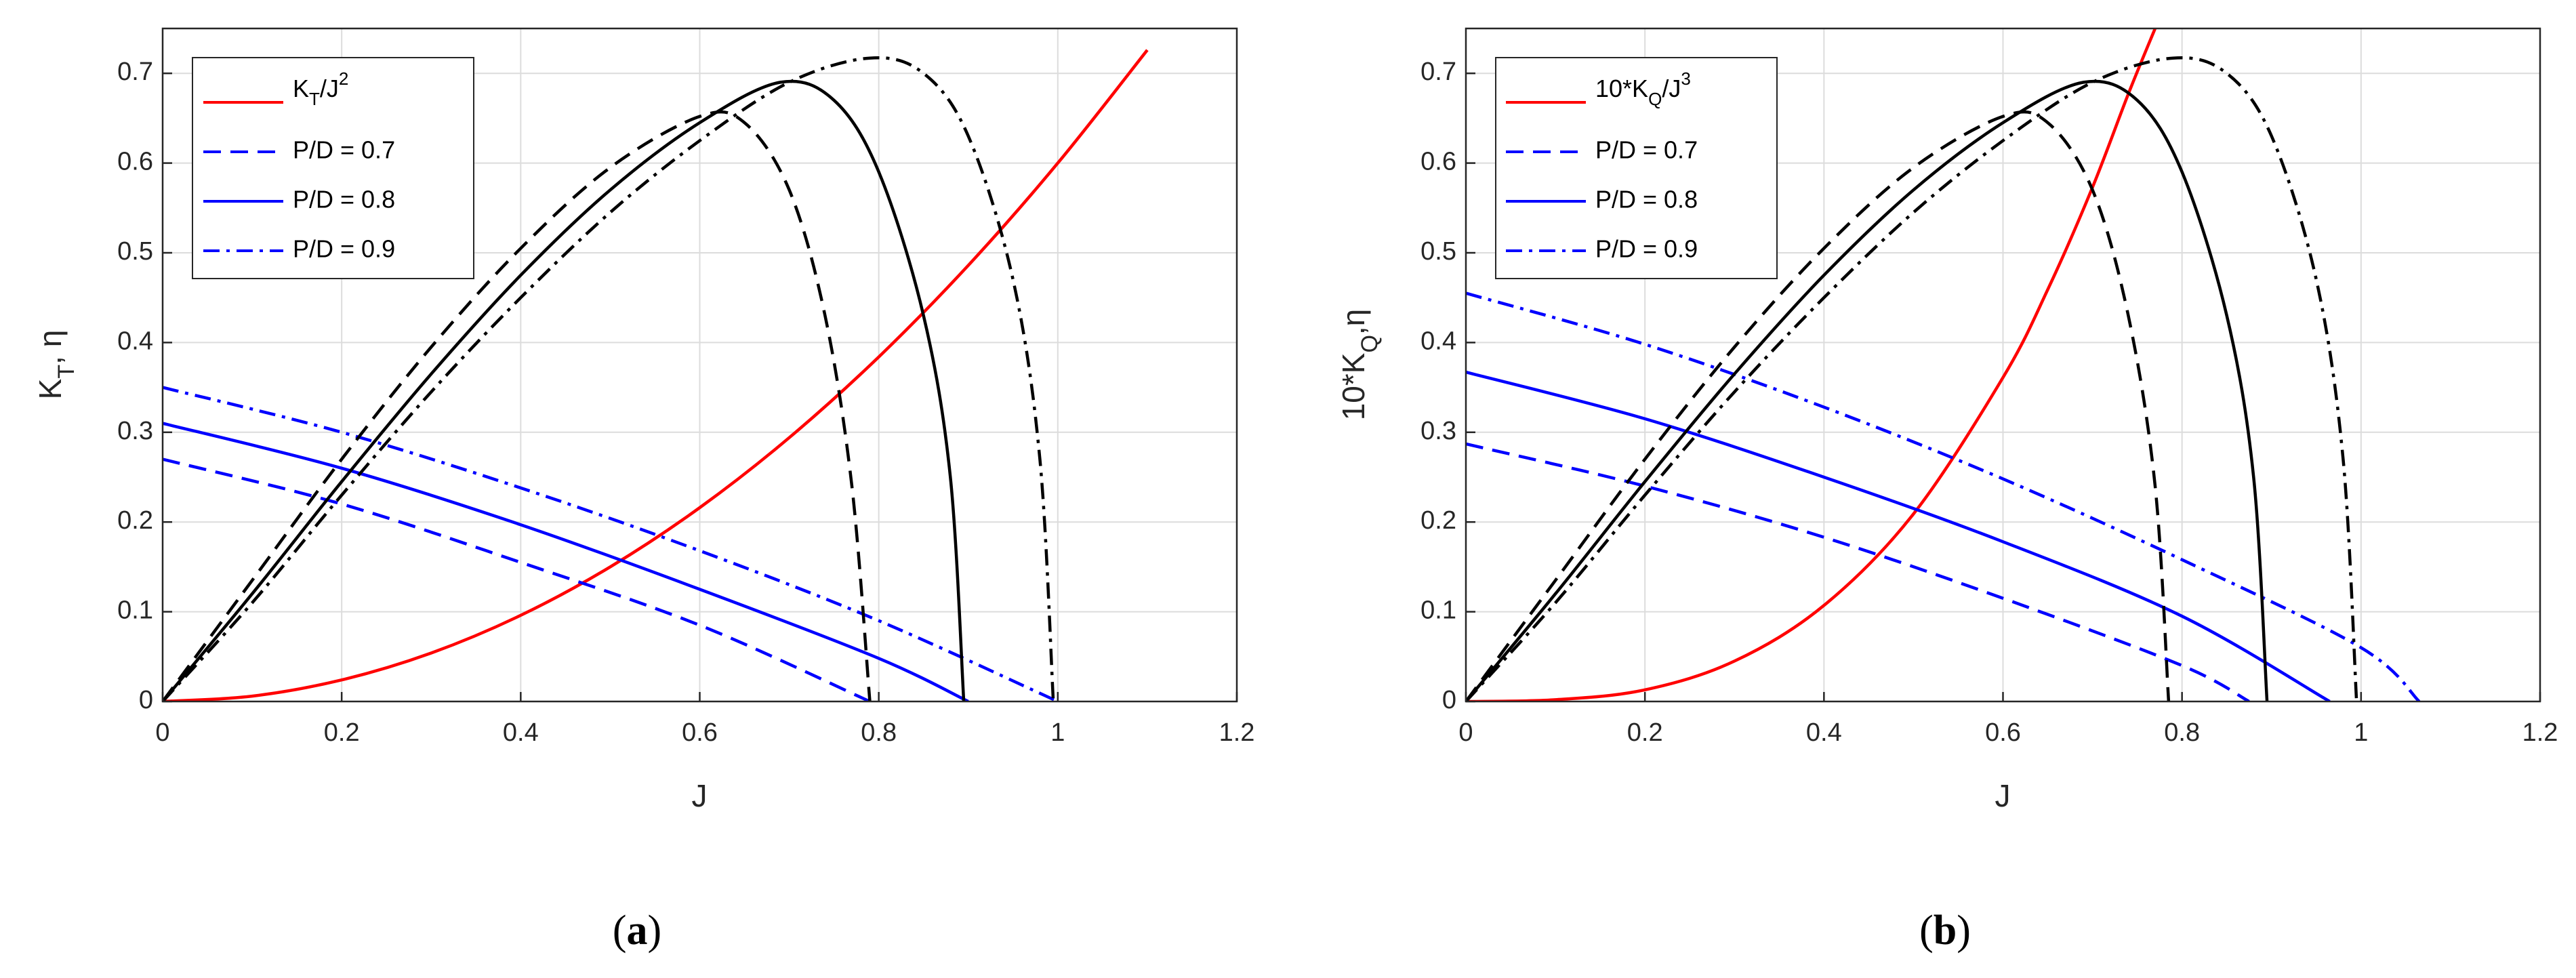 The height and width of the screenshot is (978, 2576). I want to click on legend-label-b-3: P/D = 0.9, so click(1647, 249).